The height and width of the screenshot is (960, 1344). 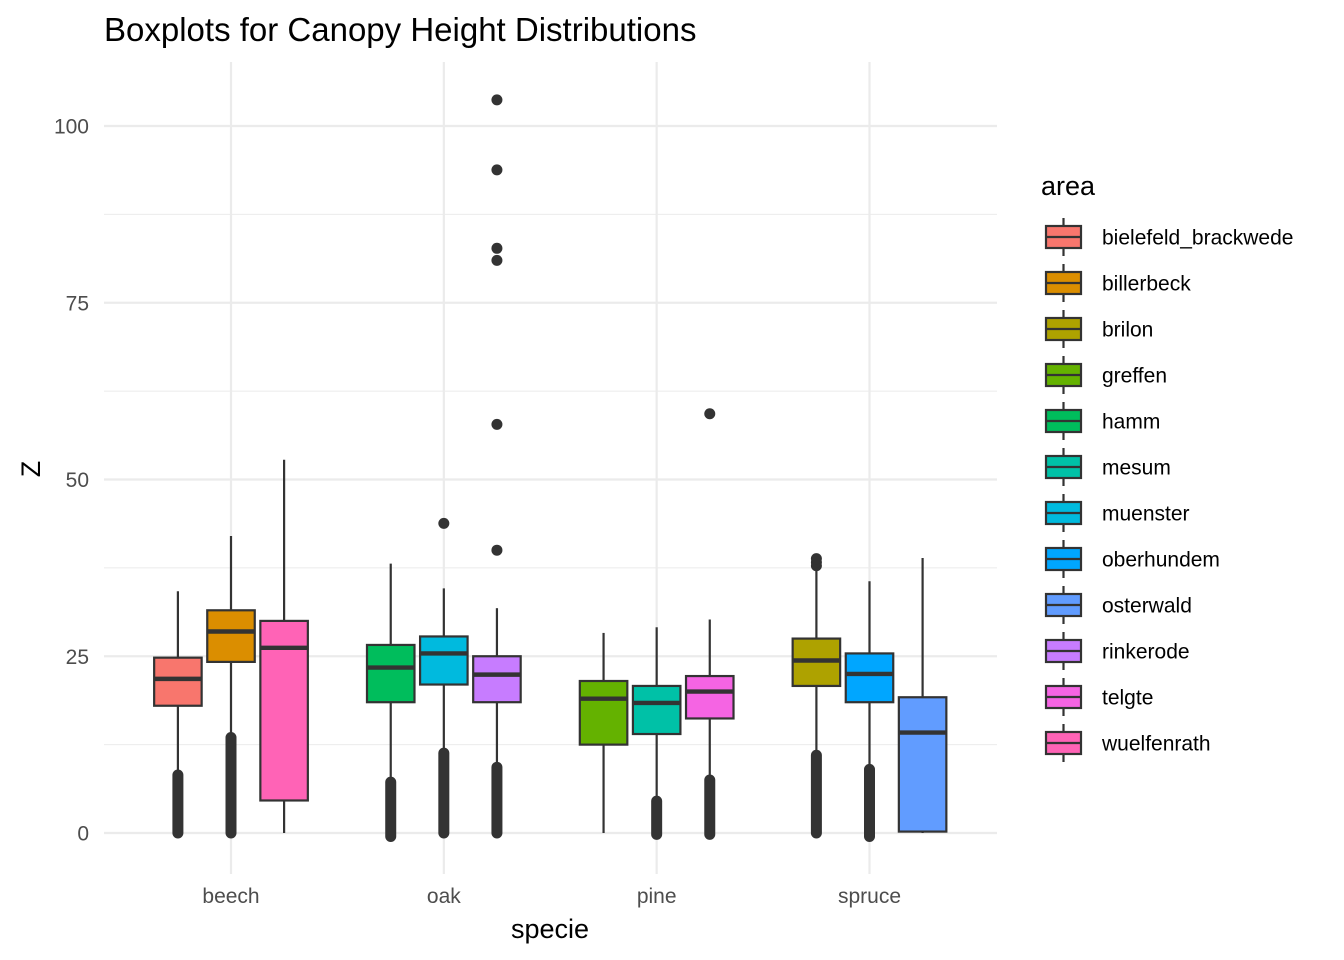 What do you see at coordinates (1161, 560) in the screenshot?
I see `legend-label: oberhundem` at bounding box center [1161, 560].